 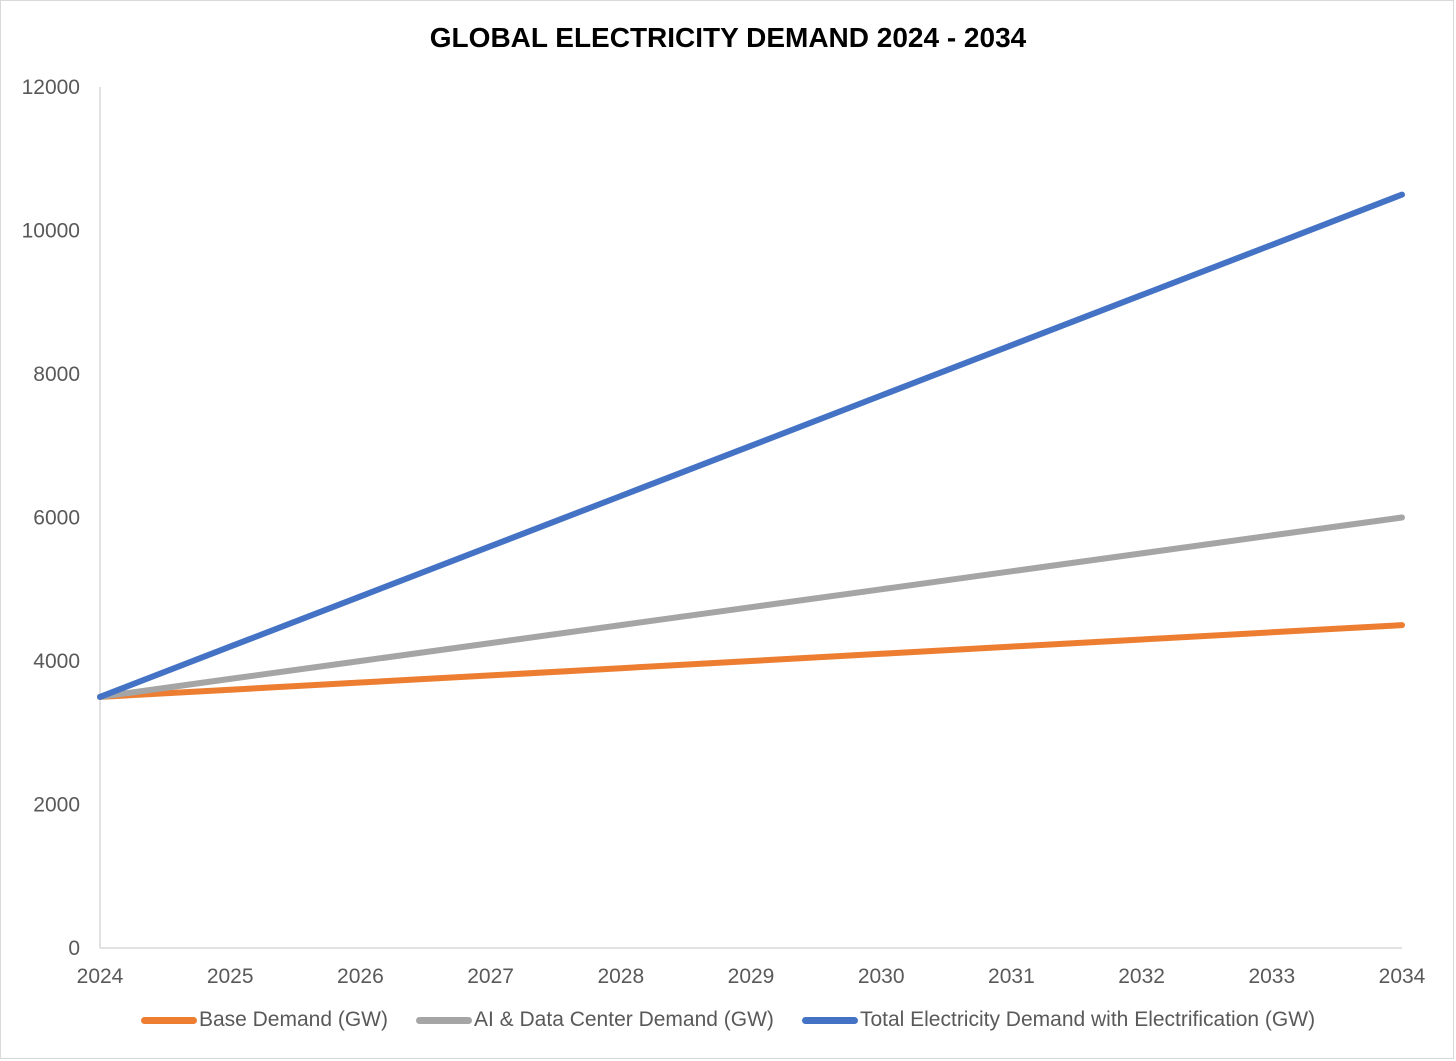 I want to click on x-tick-label: 2034, so click(x=1402, y=976).